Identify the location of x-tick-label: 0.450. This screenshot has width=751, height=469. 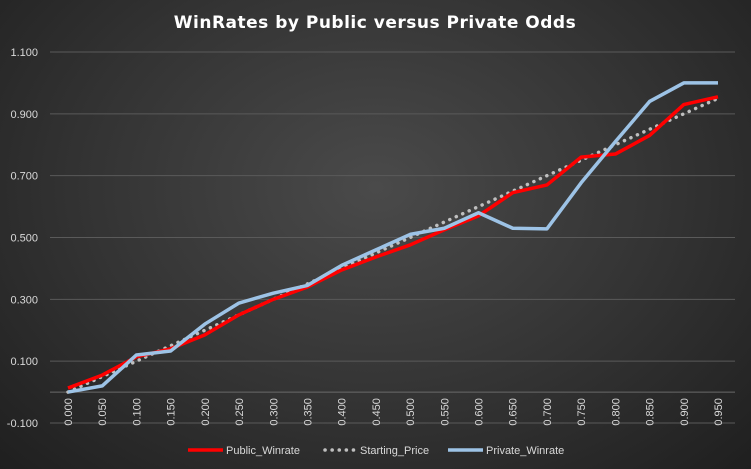
(377, 412).